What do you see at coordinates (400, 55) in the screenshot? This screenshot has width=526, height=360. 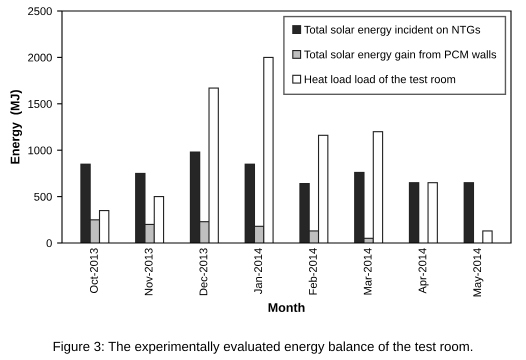 I see `legend-label: Total solar energy gain from PCM walls` at bounding box center [400, 55].